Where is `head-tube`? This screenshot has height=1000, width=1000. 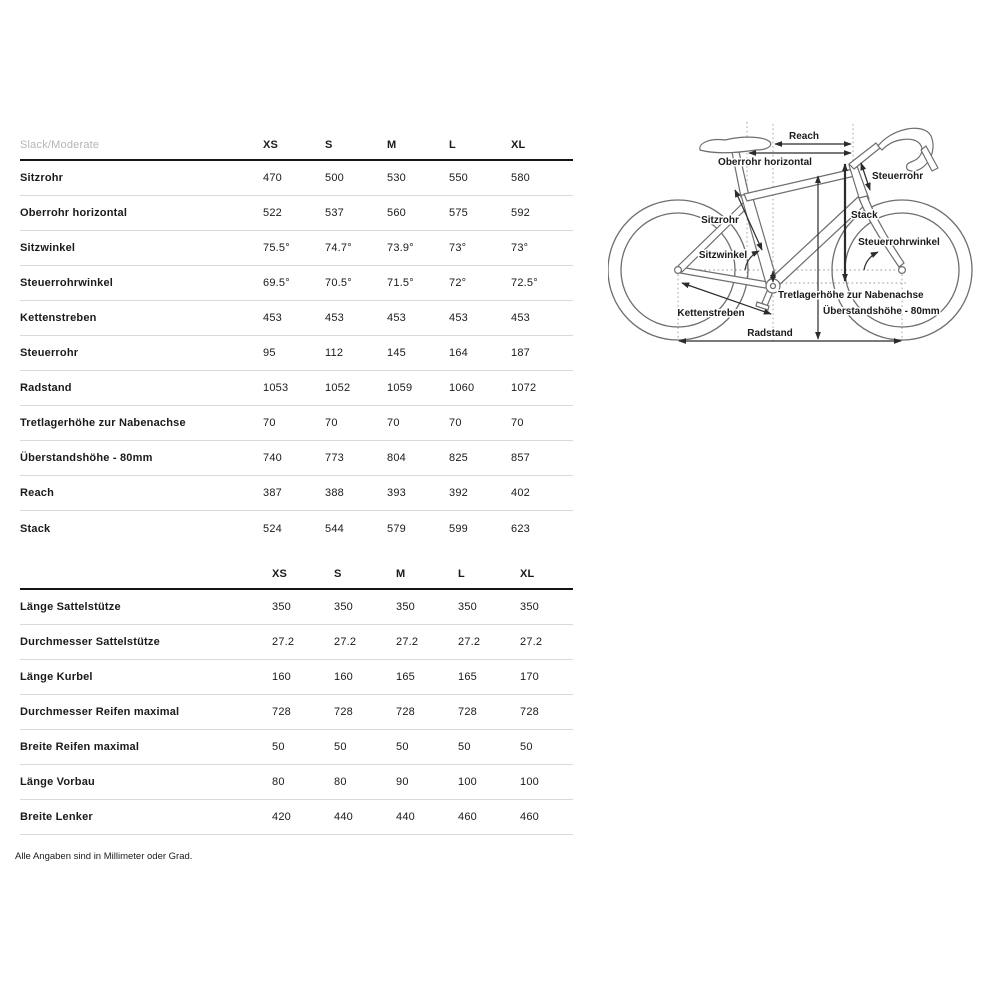
head-tube is located at coordinates (859, 183).